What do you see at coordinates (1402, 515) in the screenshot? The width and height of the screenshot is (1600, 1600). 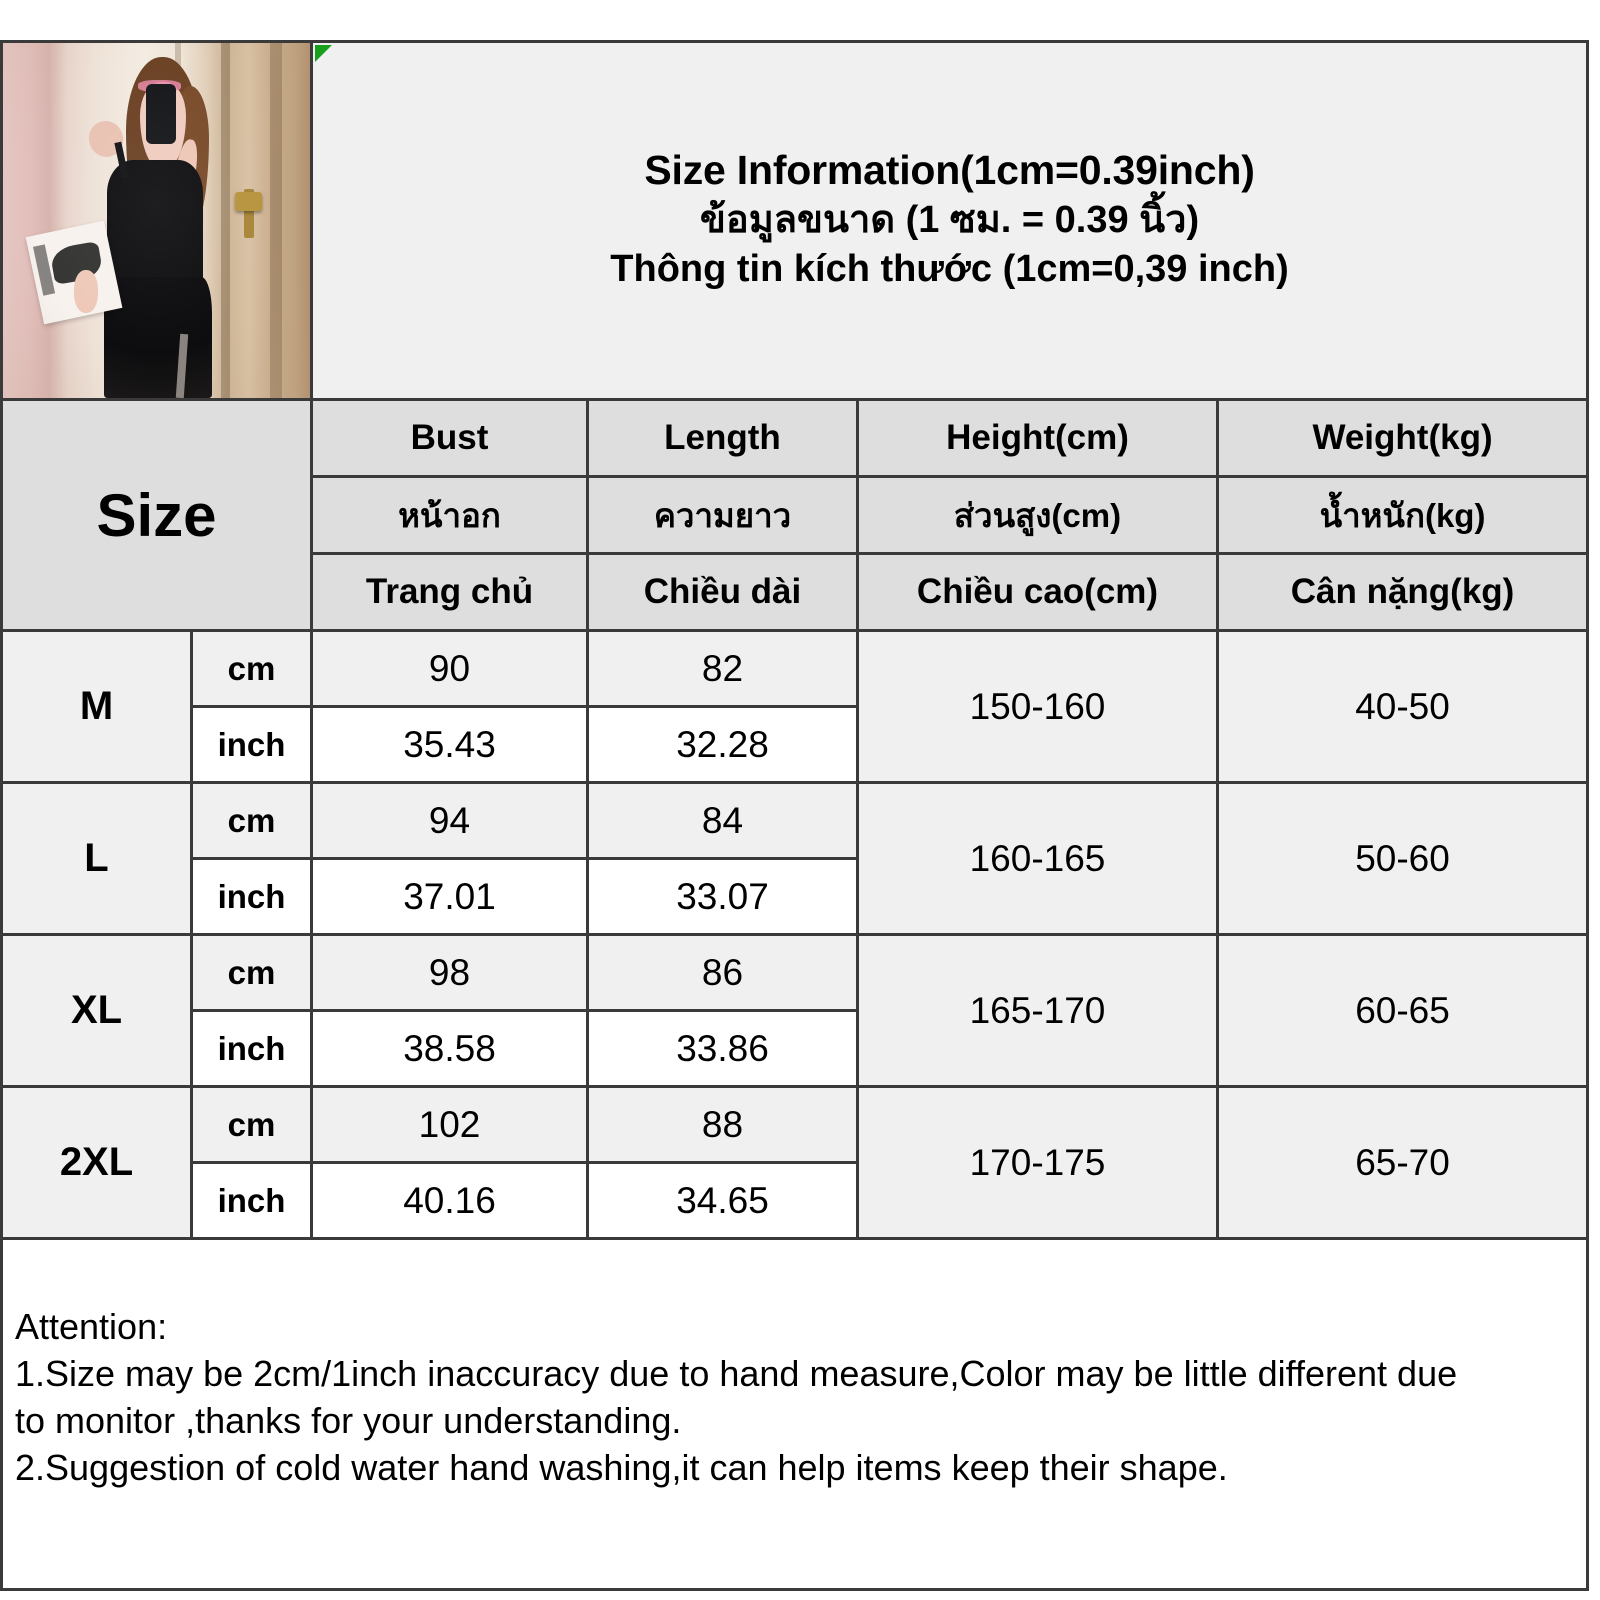 I see `header-weight-th: น้ำหนัก(kg)` at bounding box center [1402, 515].